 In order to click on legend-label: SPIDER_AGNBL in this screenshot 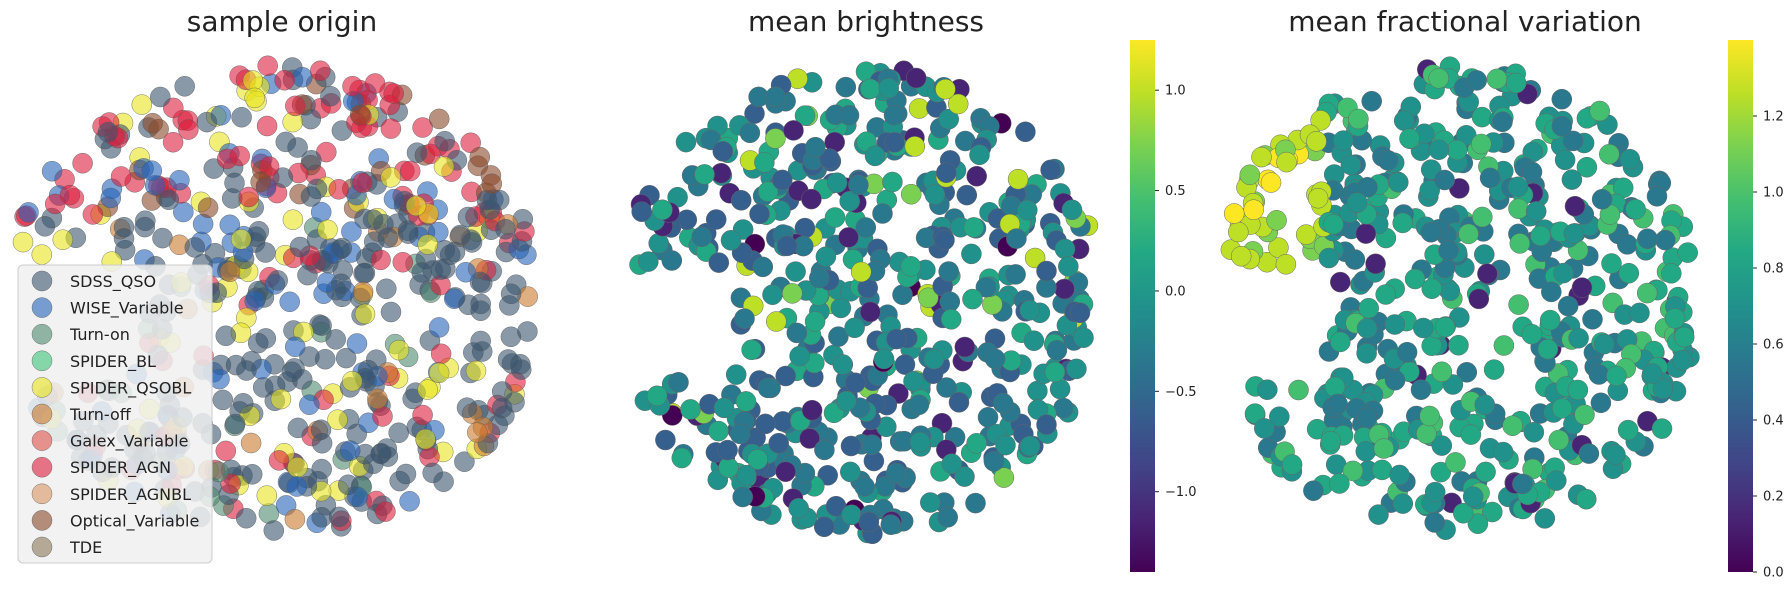, I will do `click(130, 495)`.